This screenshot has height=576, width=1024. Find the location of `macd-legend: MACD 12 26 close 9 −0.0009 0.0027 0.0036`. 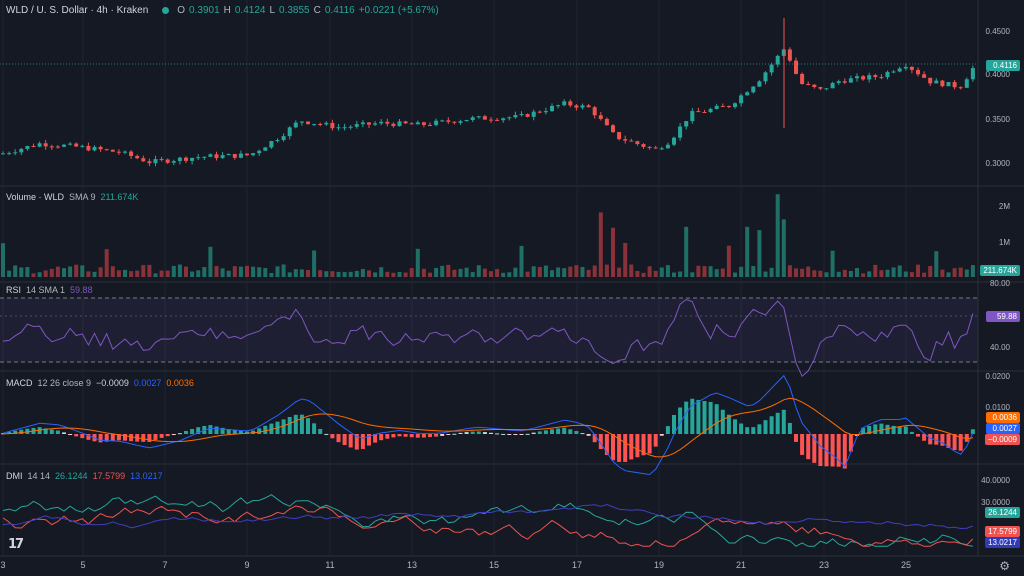

macd-legend: MACD 12 26 close 9 −0.0009 0.0027 0.0036 is located at coordinates (100, 383).